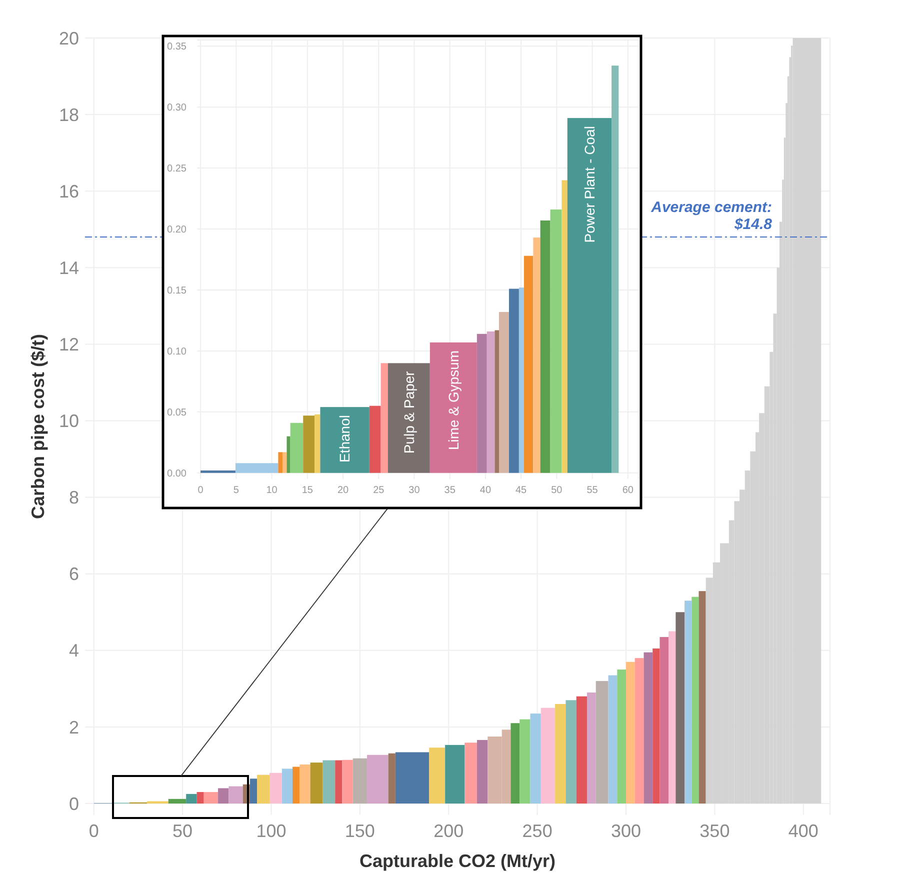 Image resolution: width=915 pixels, height=888 pixels. What do you see at coordinates (177, 47) in the screenshot?
I see `y-tick-label: 0.35` at bounding box center [177, 47].